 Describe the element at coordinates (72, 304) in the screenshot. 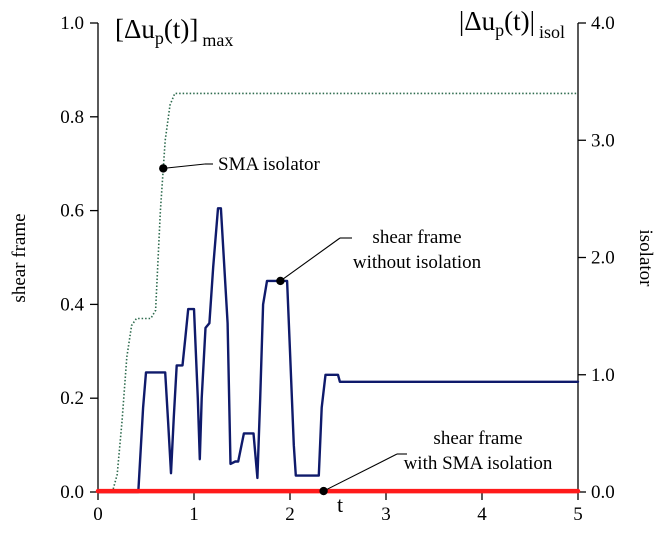

I see `left-tick-label: 0.4` at that location.